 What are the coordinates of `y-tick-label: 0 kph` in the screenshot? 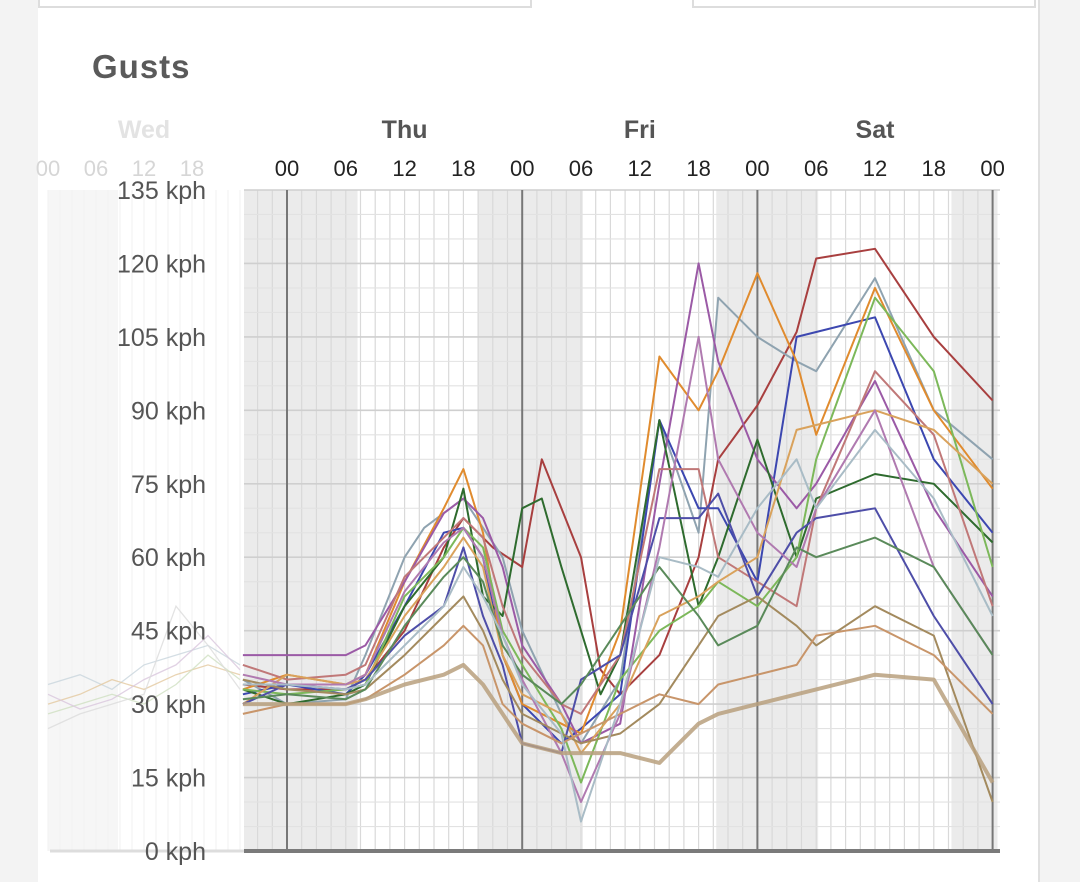 It's located at (175, 852).